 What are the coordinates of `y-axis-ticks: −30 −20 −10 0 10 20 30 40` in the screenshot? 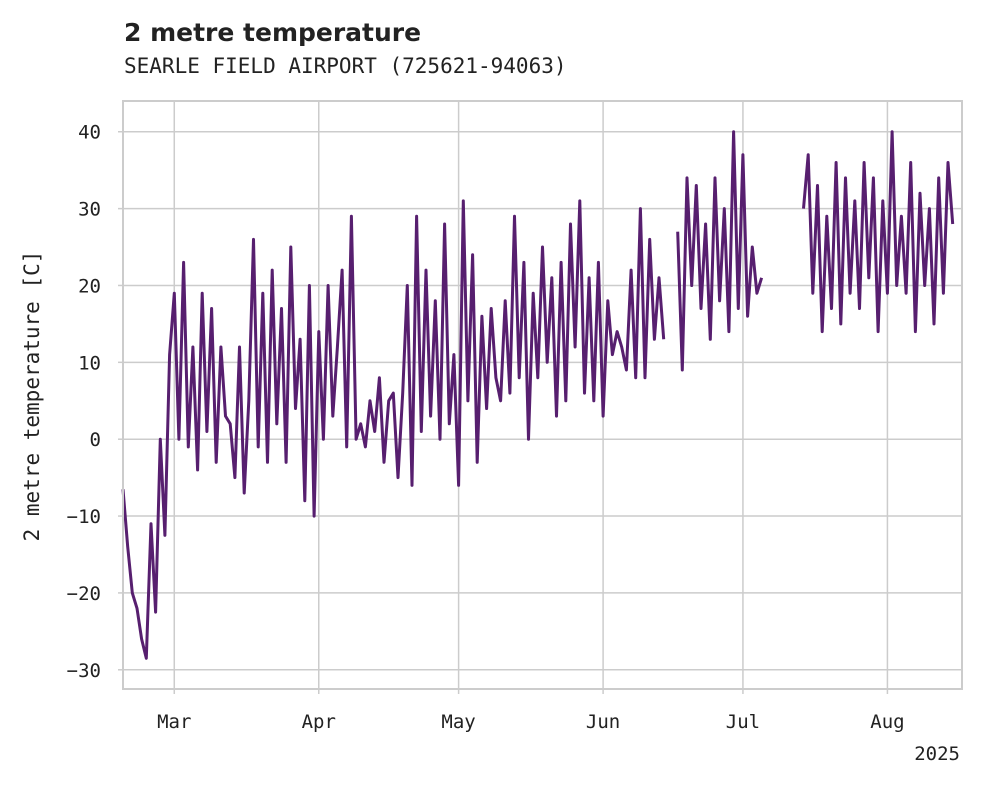 It's located at (95, 402).